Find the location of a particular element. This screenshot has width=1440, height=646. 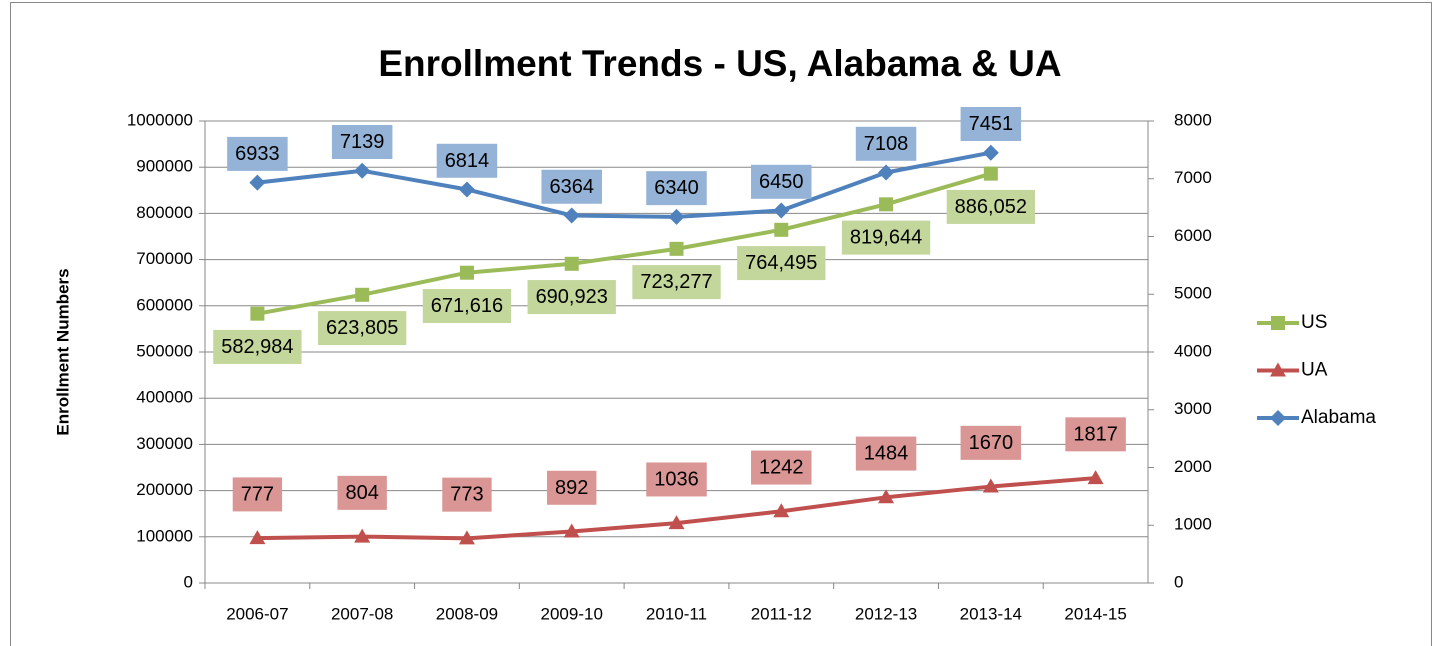

data-label-group: 6814 is located at coordinates (467, 160).